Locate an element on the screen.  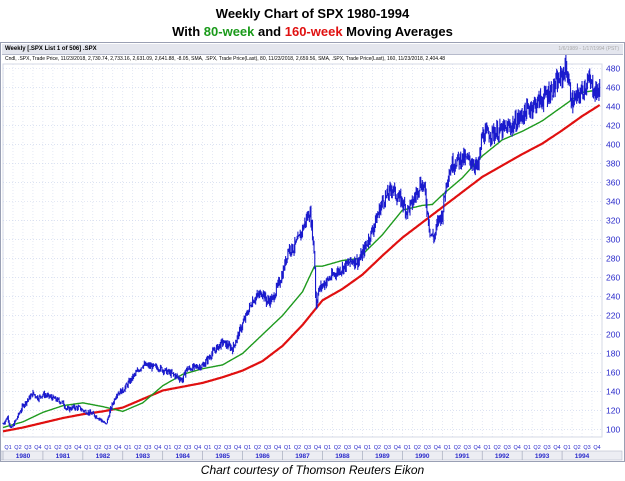
y-tick-label-400: 400 is located at coordinates (613, 145).